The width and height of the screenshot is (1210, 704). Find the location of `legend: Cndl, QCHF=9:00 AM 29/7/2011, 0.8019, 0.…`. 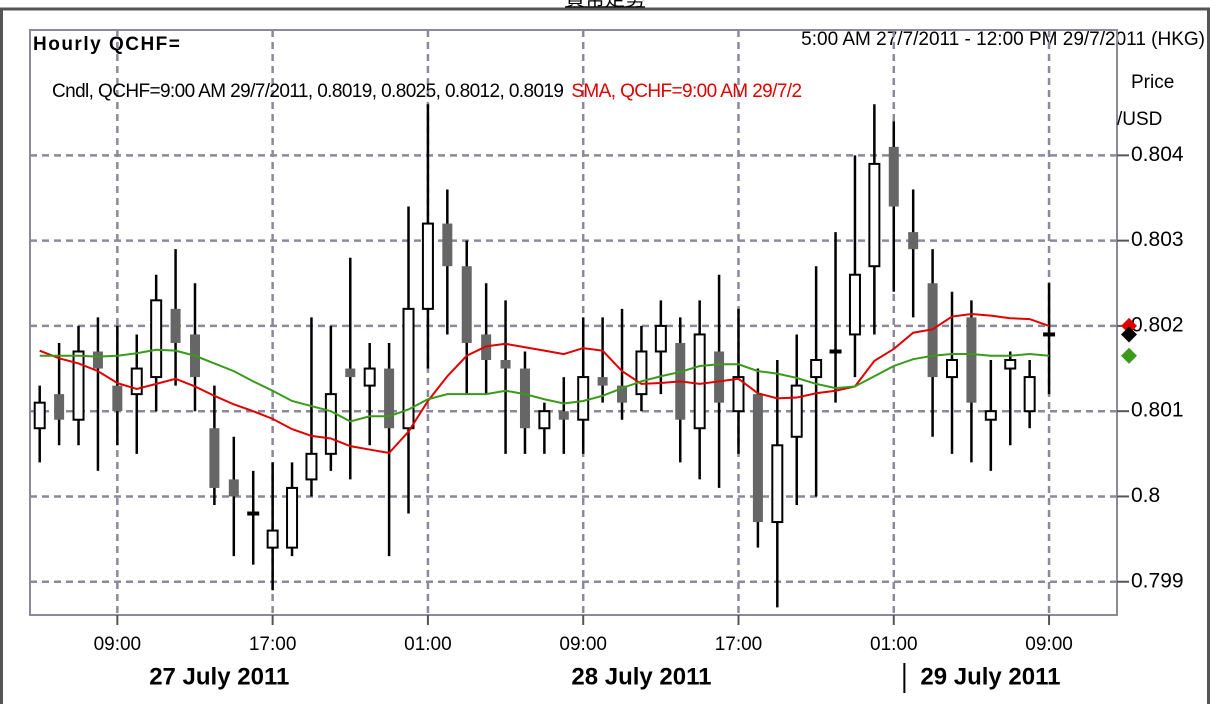

legend: Cndl, QCHF=9:00 AM 29/7/2011, 0.8019, 0.… is located at coordinates (426, 91).